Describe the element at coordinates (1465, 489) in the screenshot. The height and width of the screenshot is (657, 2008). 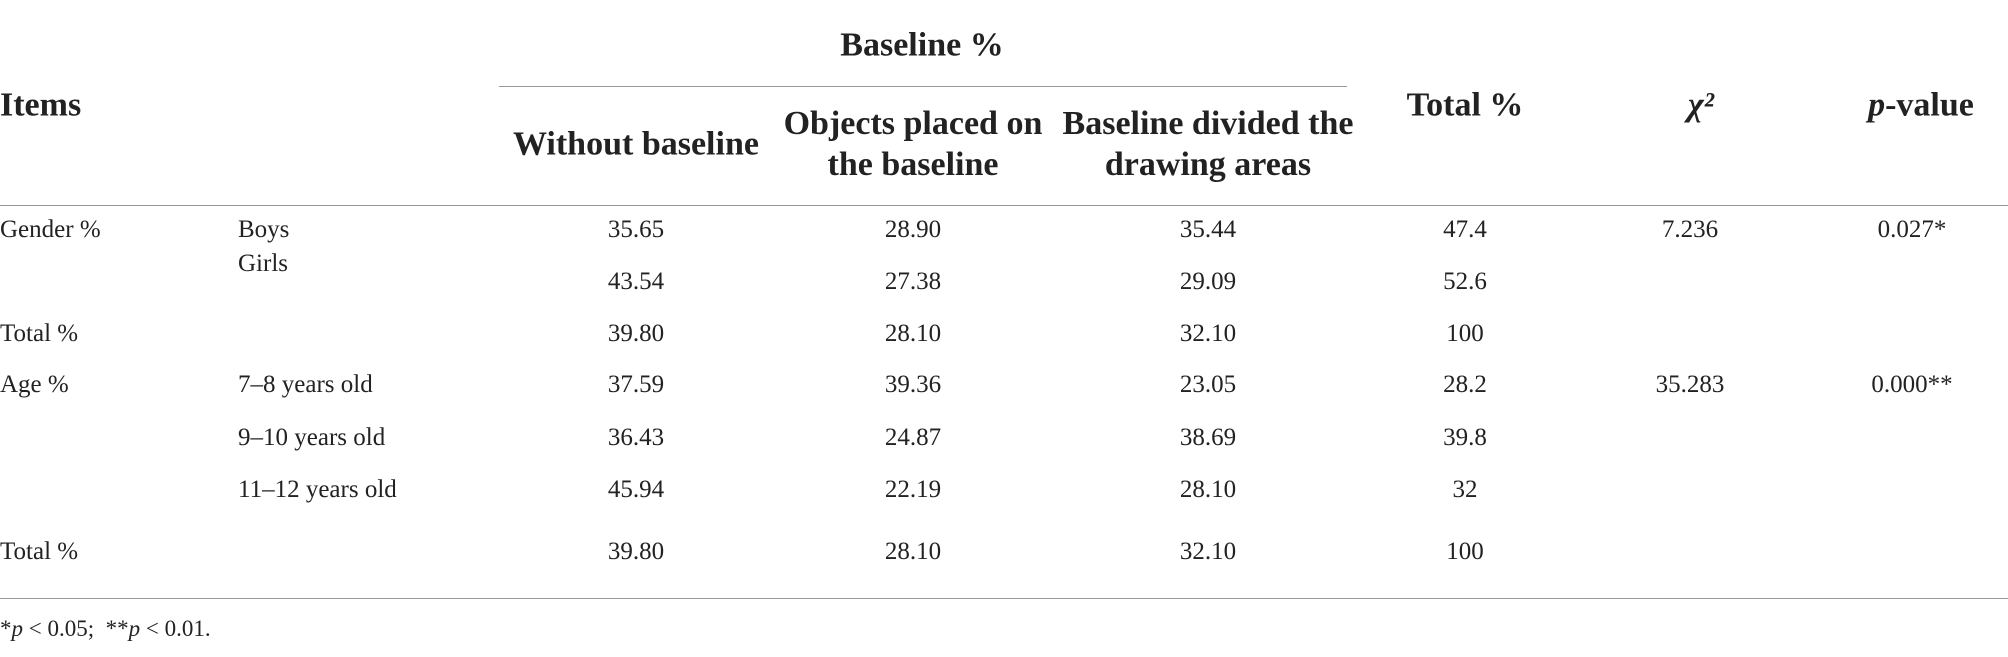
I see `cell: 32` at that location.